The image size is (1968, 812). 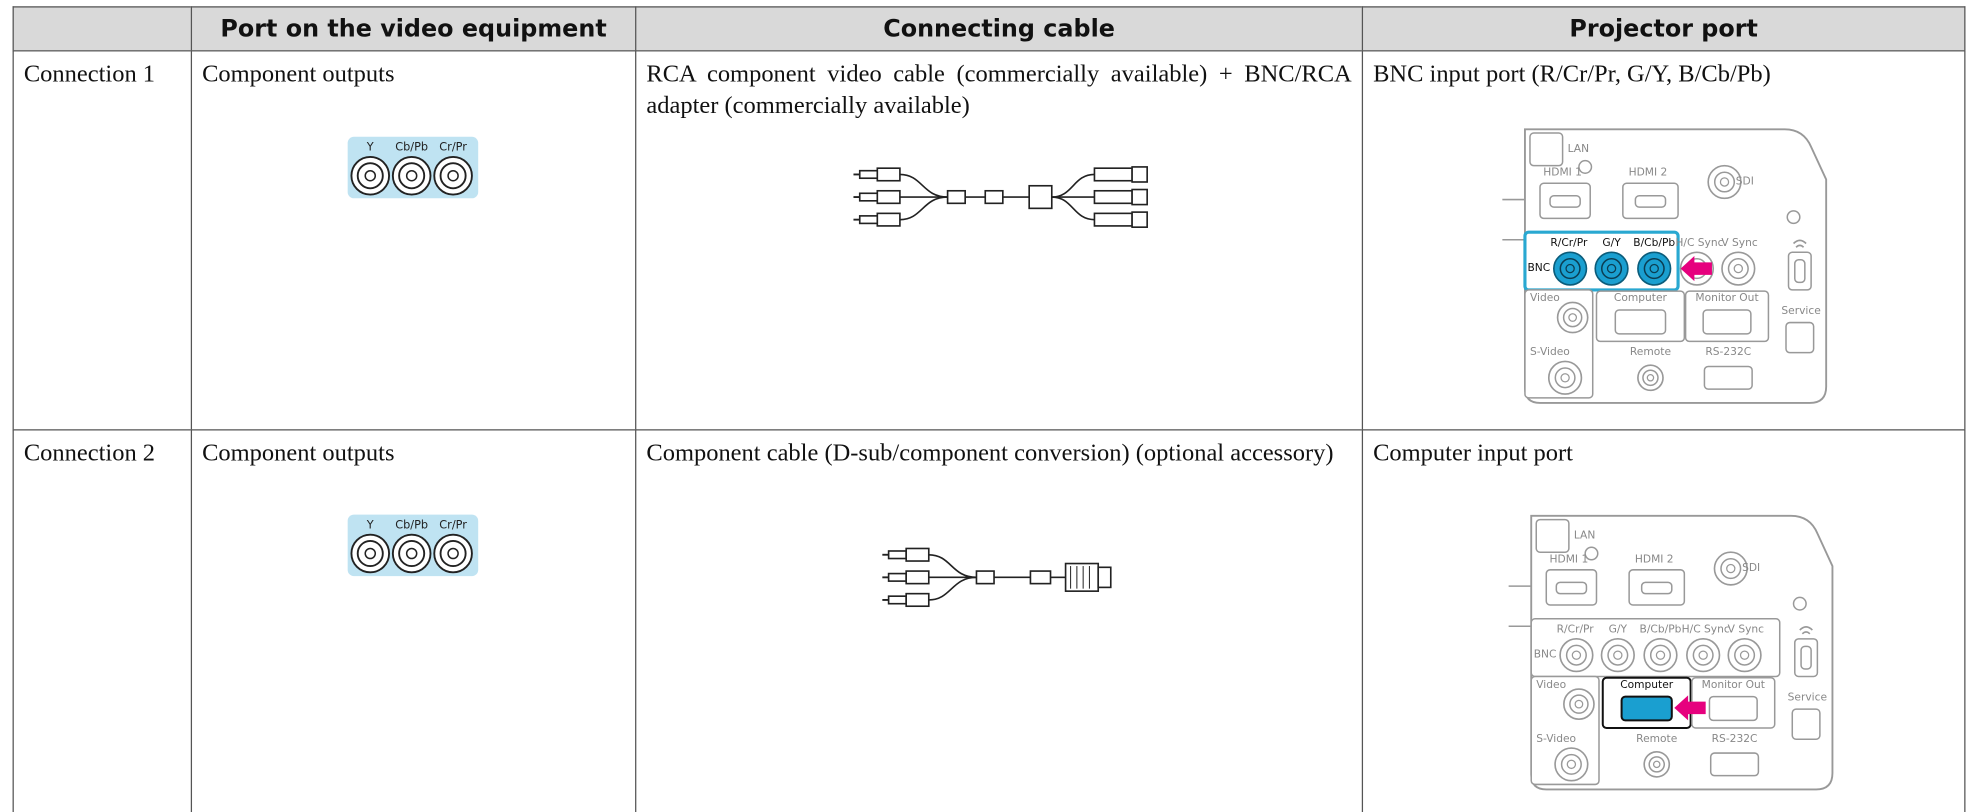 I want to click on panel-label: LAN, so click(x=1578, y=148).